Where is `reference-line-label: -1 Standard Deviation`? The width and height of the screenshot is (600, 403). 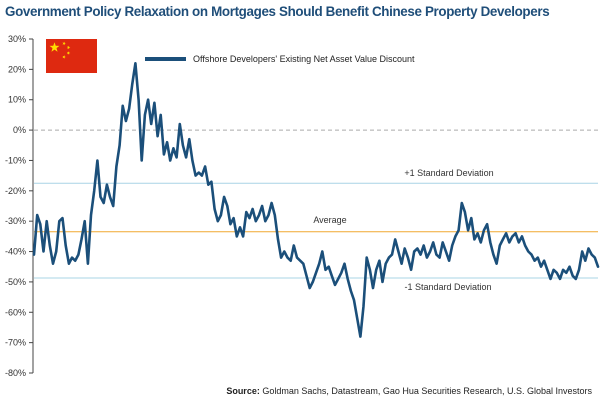 reference-line-label: -1 Standard Deviation is located at coordinates (447, 287).